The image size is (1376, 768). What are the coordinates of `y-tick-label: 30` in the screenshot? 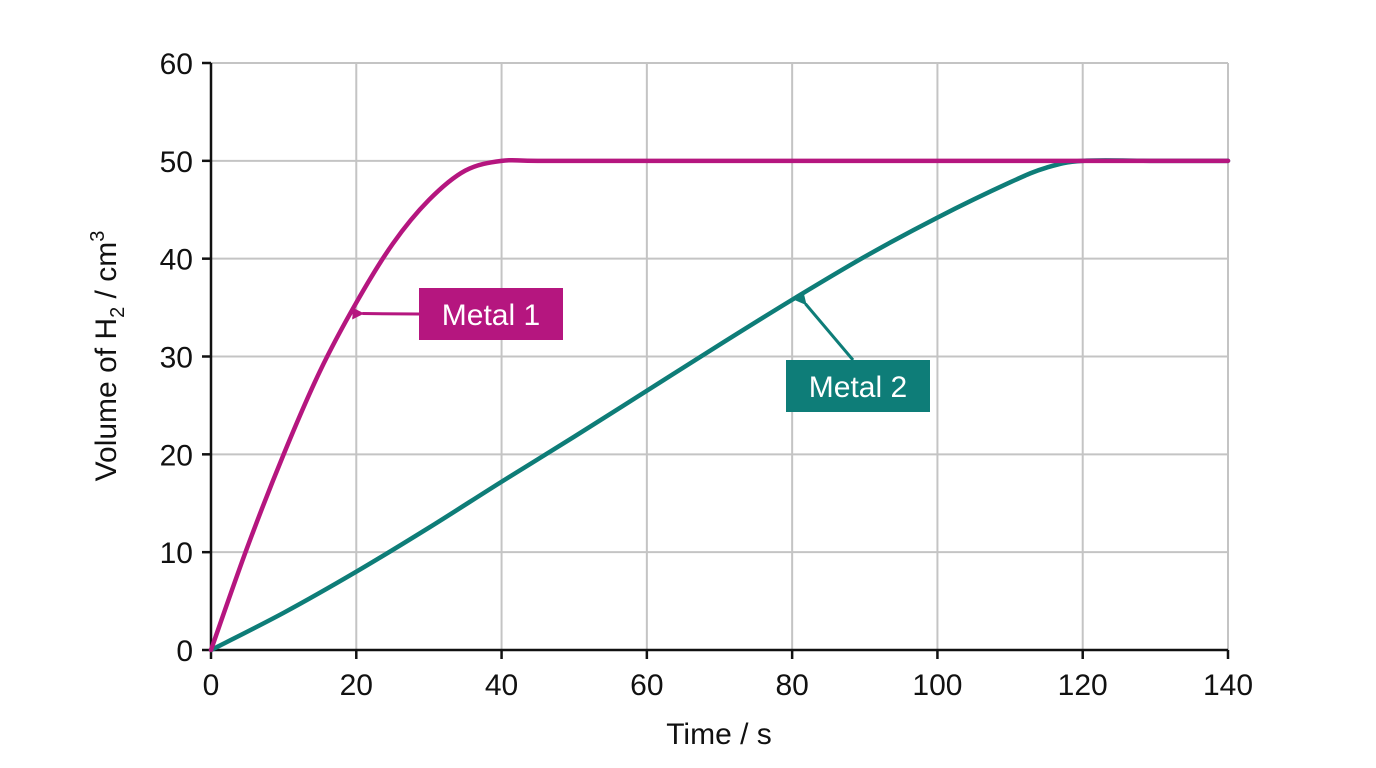 It's located at (176, 358).